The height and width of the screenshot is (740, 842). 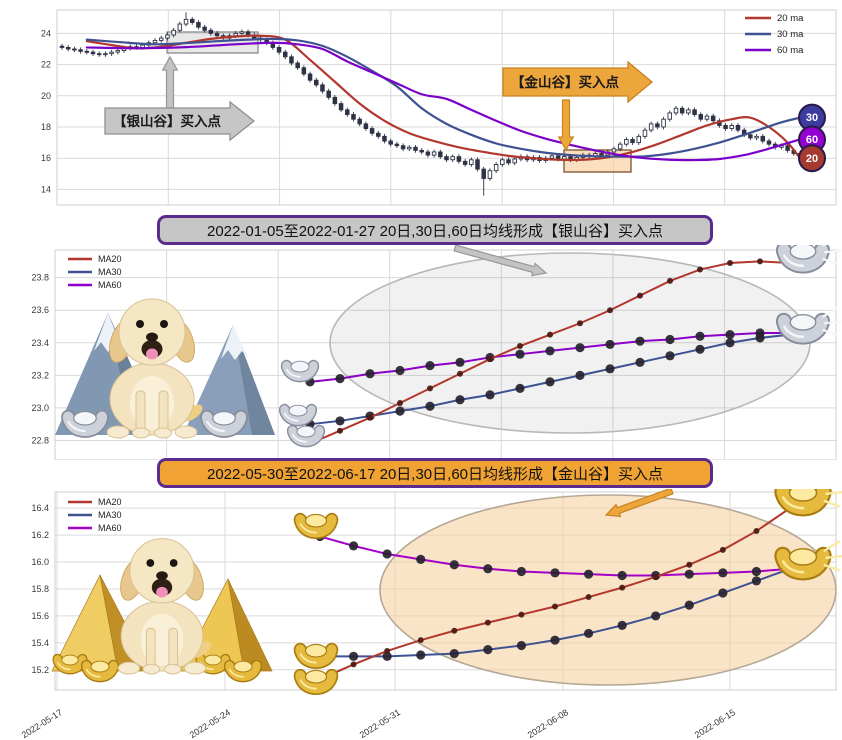 I want to click on silver-dog-mascot-paw, so click(x=141, y=433).